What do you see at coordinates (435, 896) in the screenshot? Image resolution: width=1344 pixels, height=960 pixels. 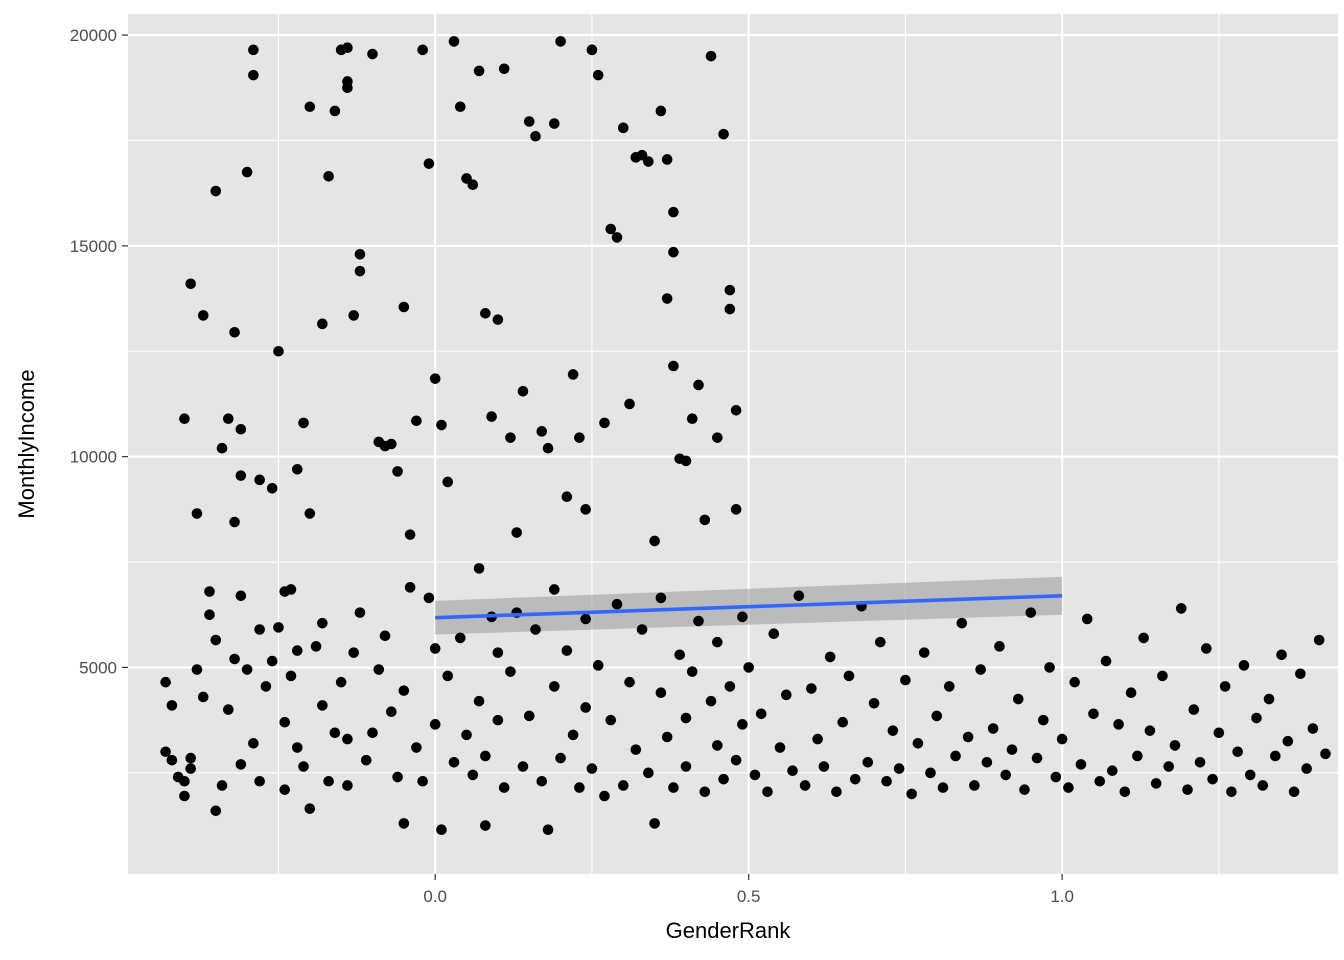 I see `x-tick-label: 0.0` at bounding box center [435, 896].